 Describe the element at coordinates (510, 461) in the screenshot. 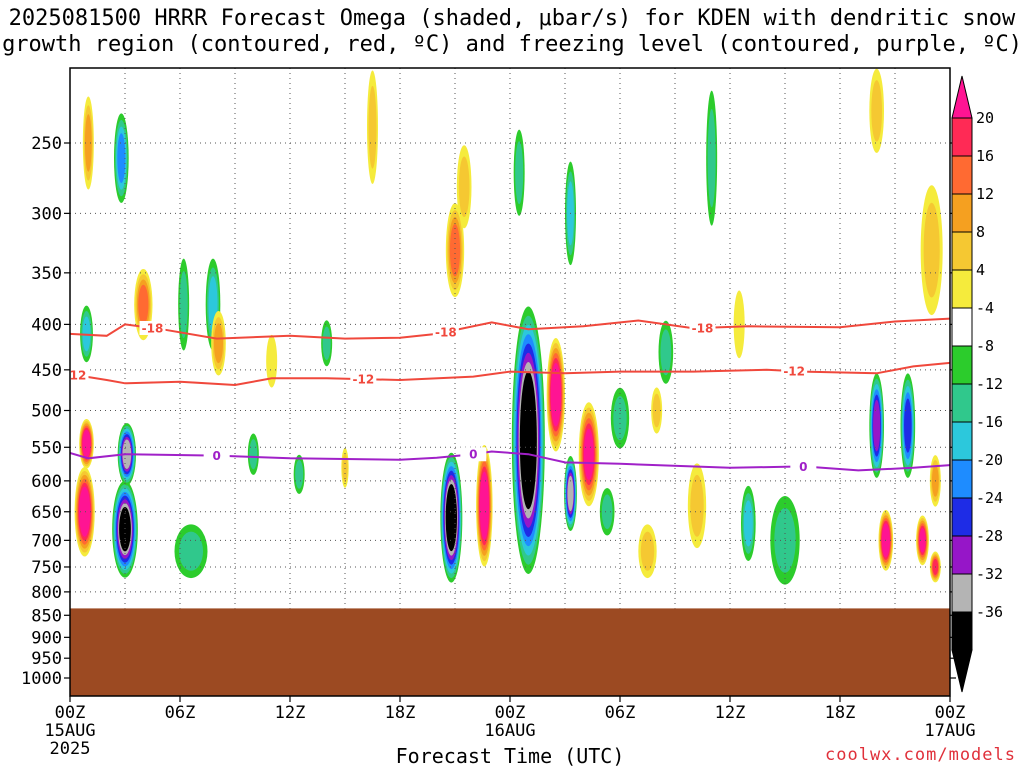

I see `freezing-level-line` at that location.